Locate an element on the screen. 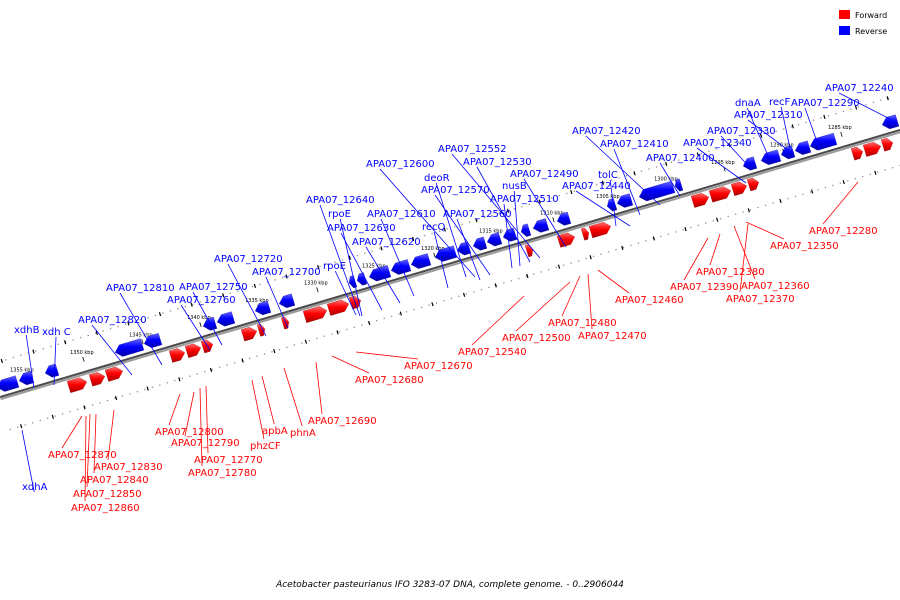 The height and width of the screenshot is (600, 900). reverse-gene-label: APA07_12570 is located at coordinates (455, 190).